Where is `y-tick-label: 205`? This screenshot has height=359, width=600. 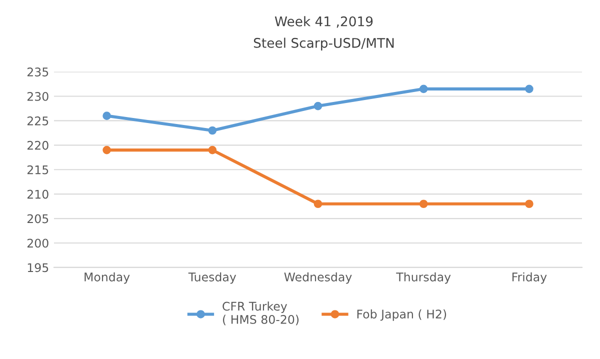 y-tick-label: 205 is located at coordinates (37, 219).